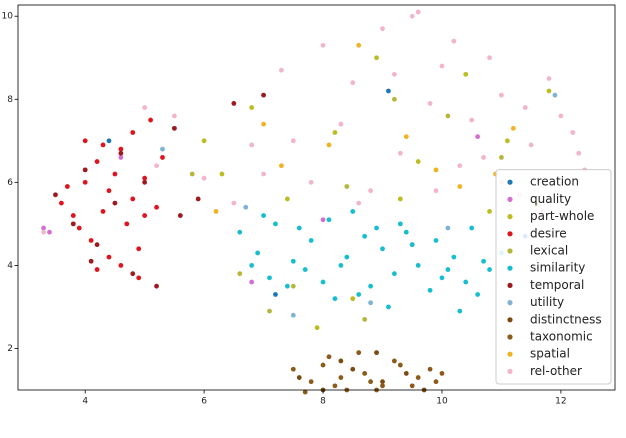  What do you see at coordinates (204, 402) in the screenshot?
I see `x-tick-label: 6` at bounding box center [204, 402].